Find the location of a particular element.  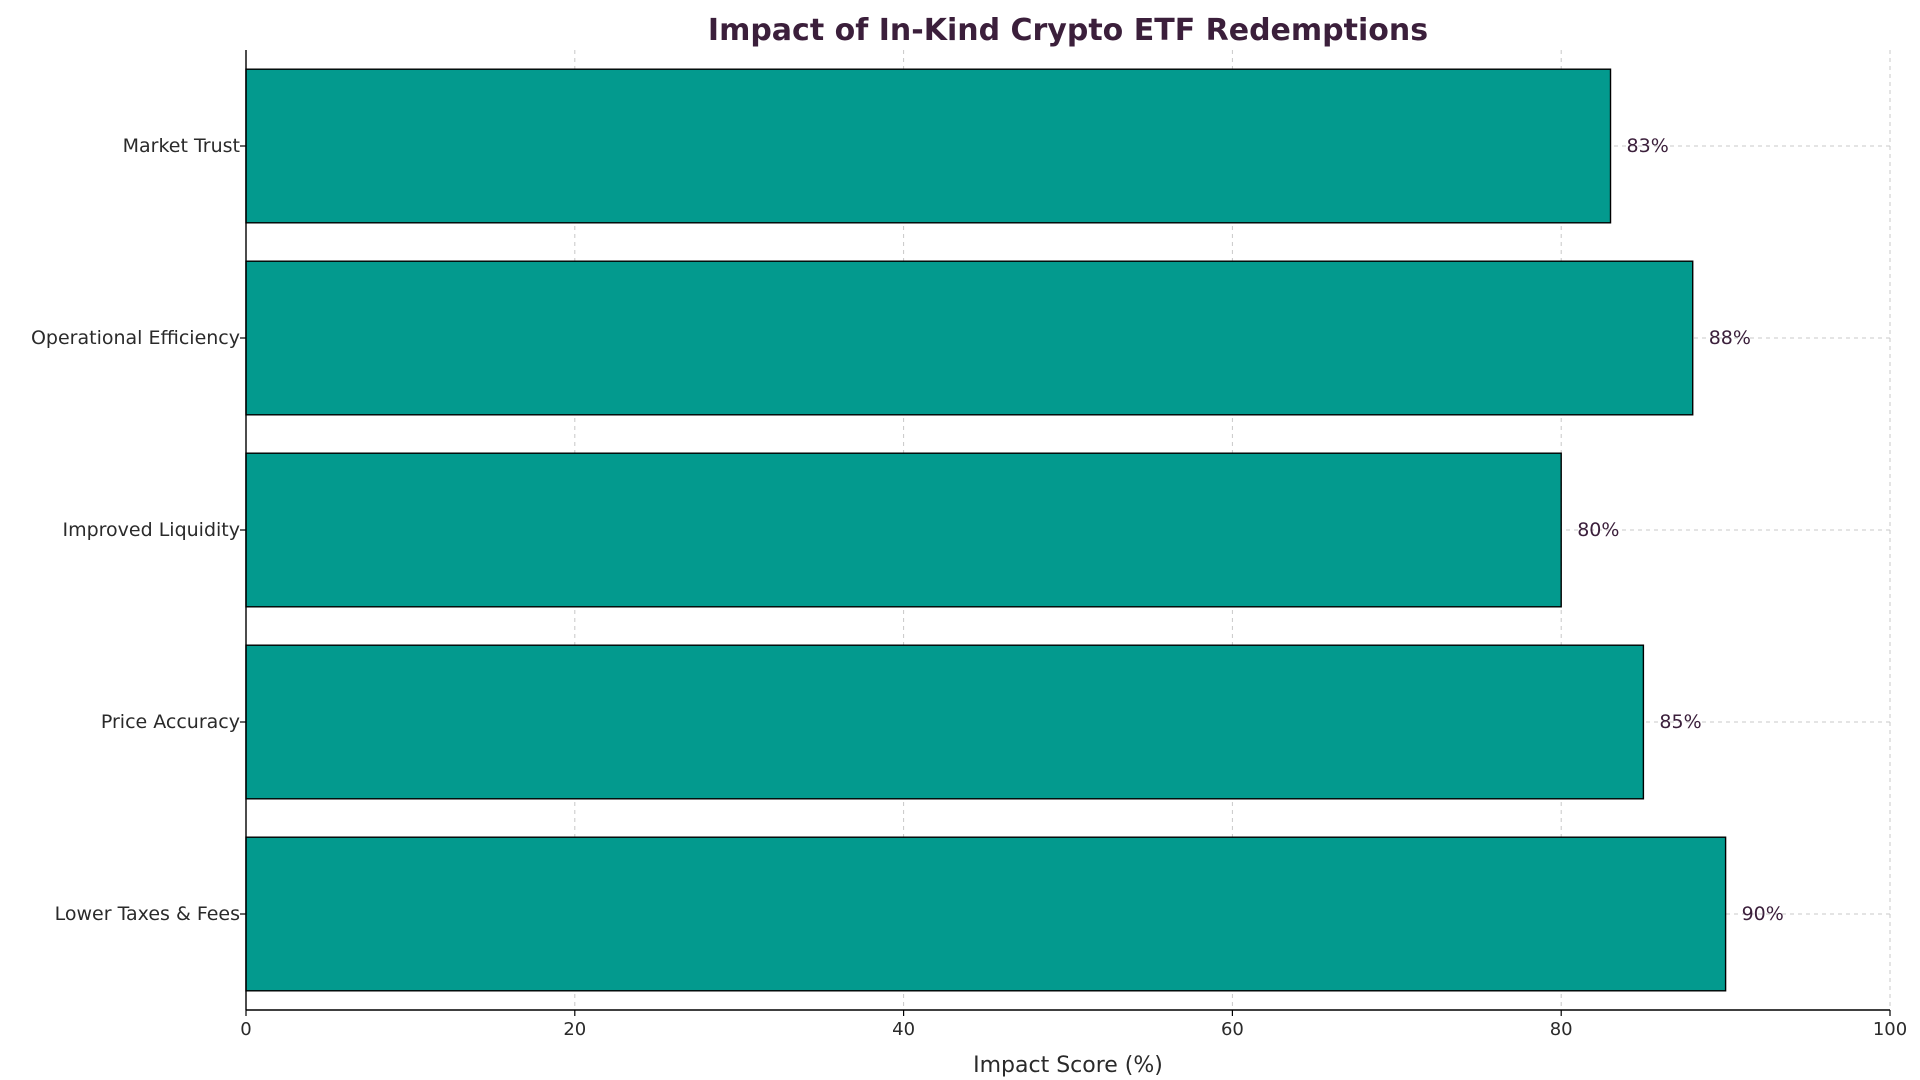

data-label: 88% is located at coordinates (1730, 338).